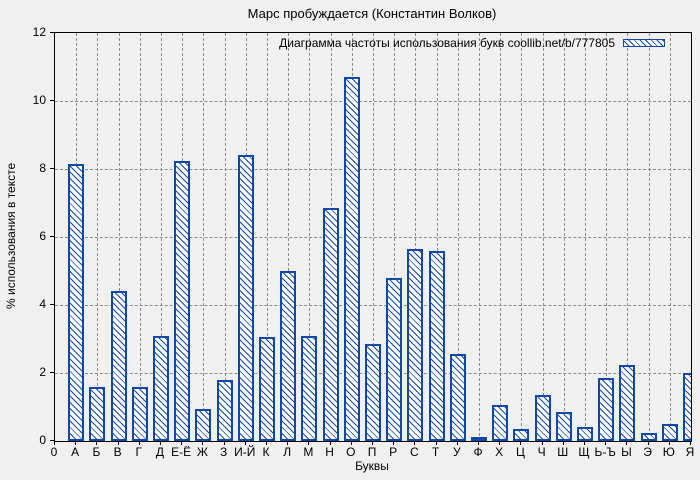 The image size is (700, 480). I want to click on x-tick-label: С, so click(414, 452).